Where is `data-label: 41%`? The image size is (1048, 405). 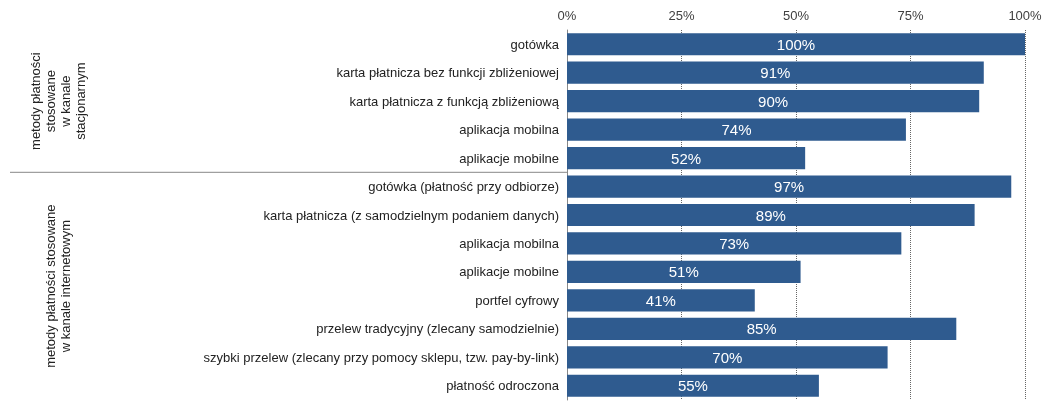 data-label: 41% is located at coordinates (660, 300).